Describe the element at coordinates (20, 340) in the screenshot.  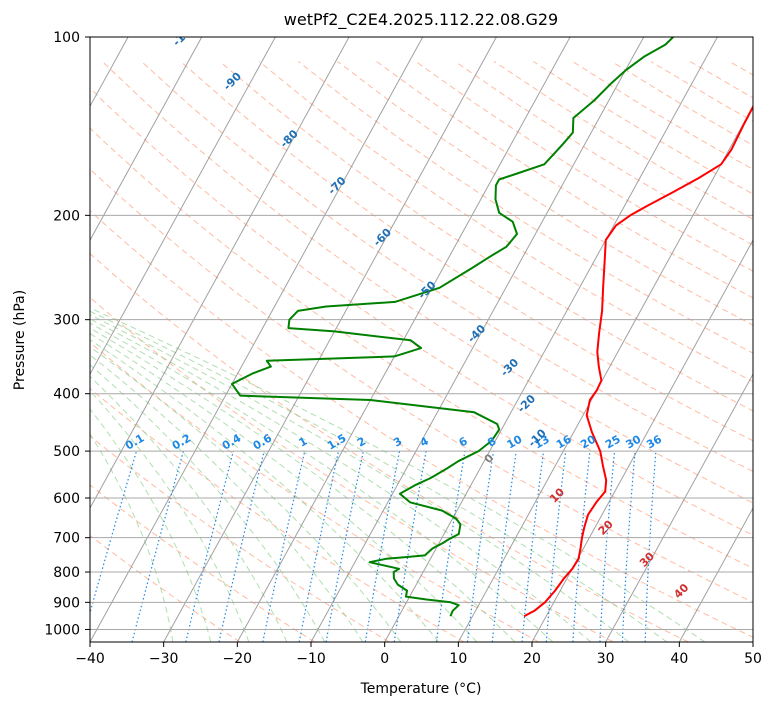
I see `y-axis-label: Pressure (hPa)` at that location.